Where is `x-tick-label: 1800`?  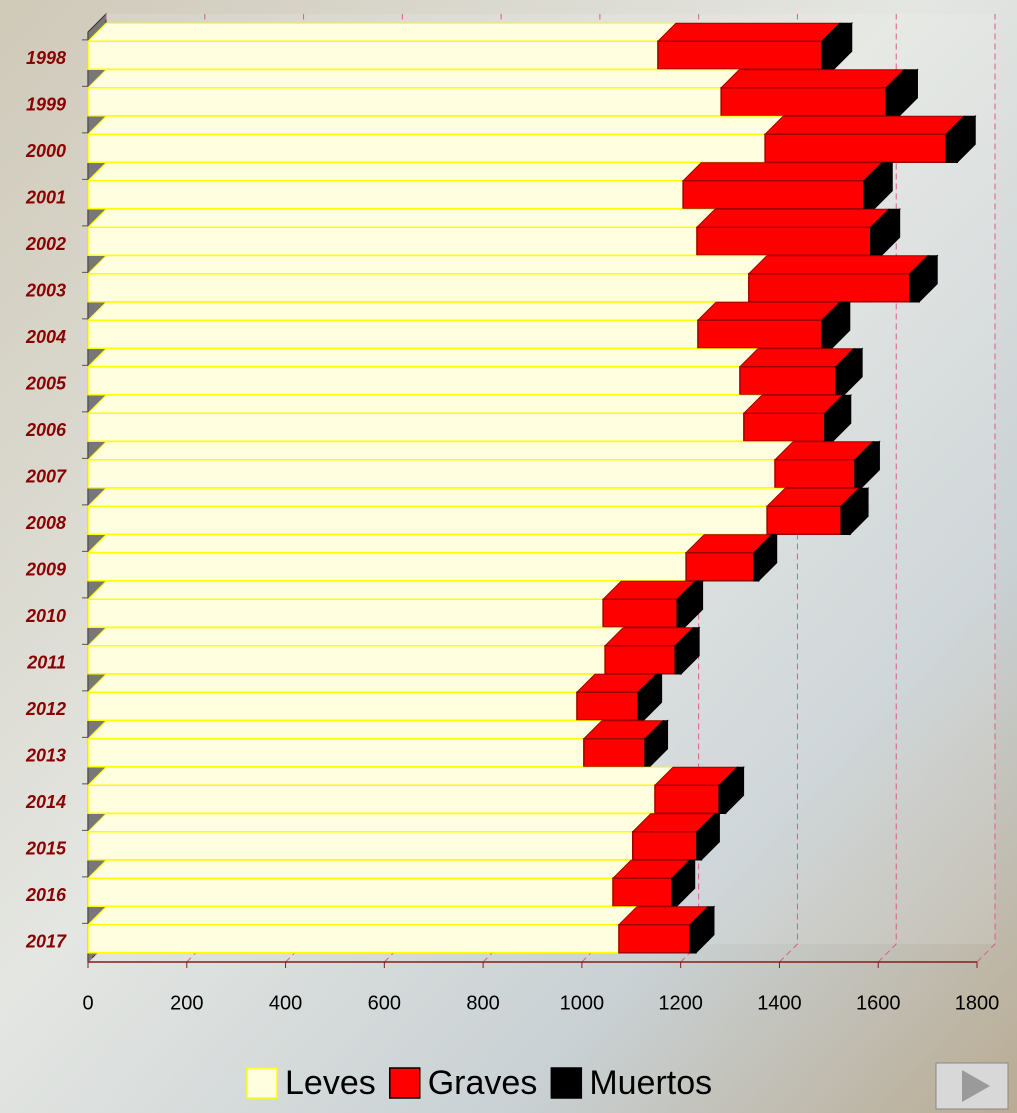
x-tick-label: 1800 is located at coordinates (977, 1003).